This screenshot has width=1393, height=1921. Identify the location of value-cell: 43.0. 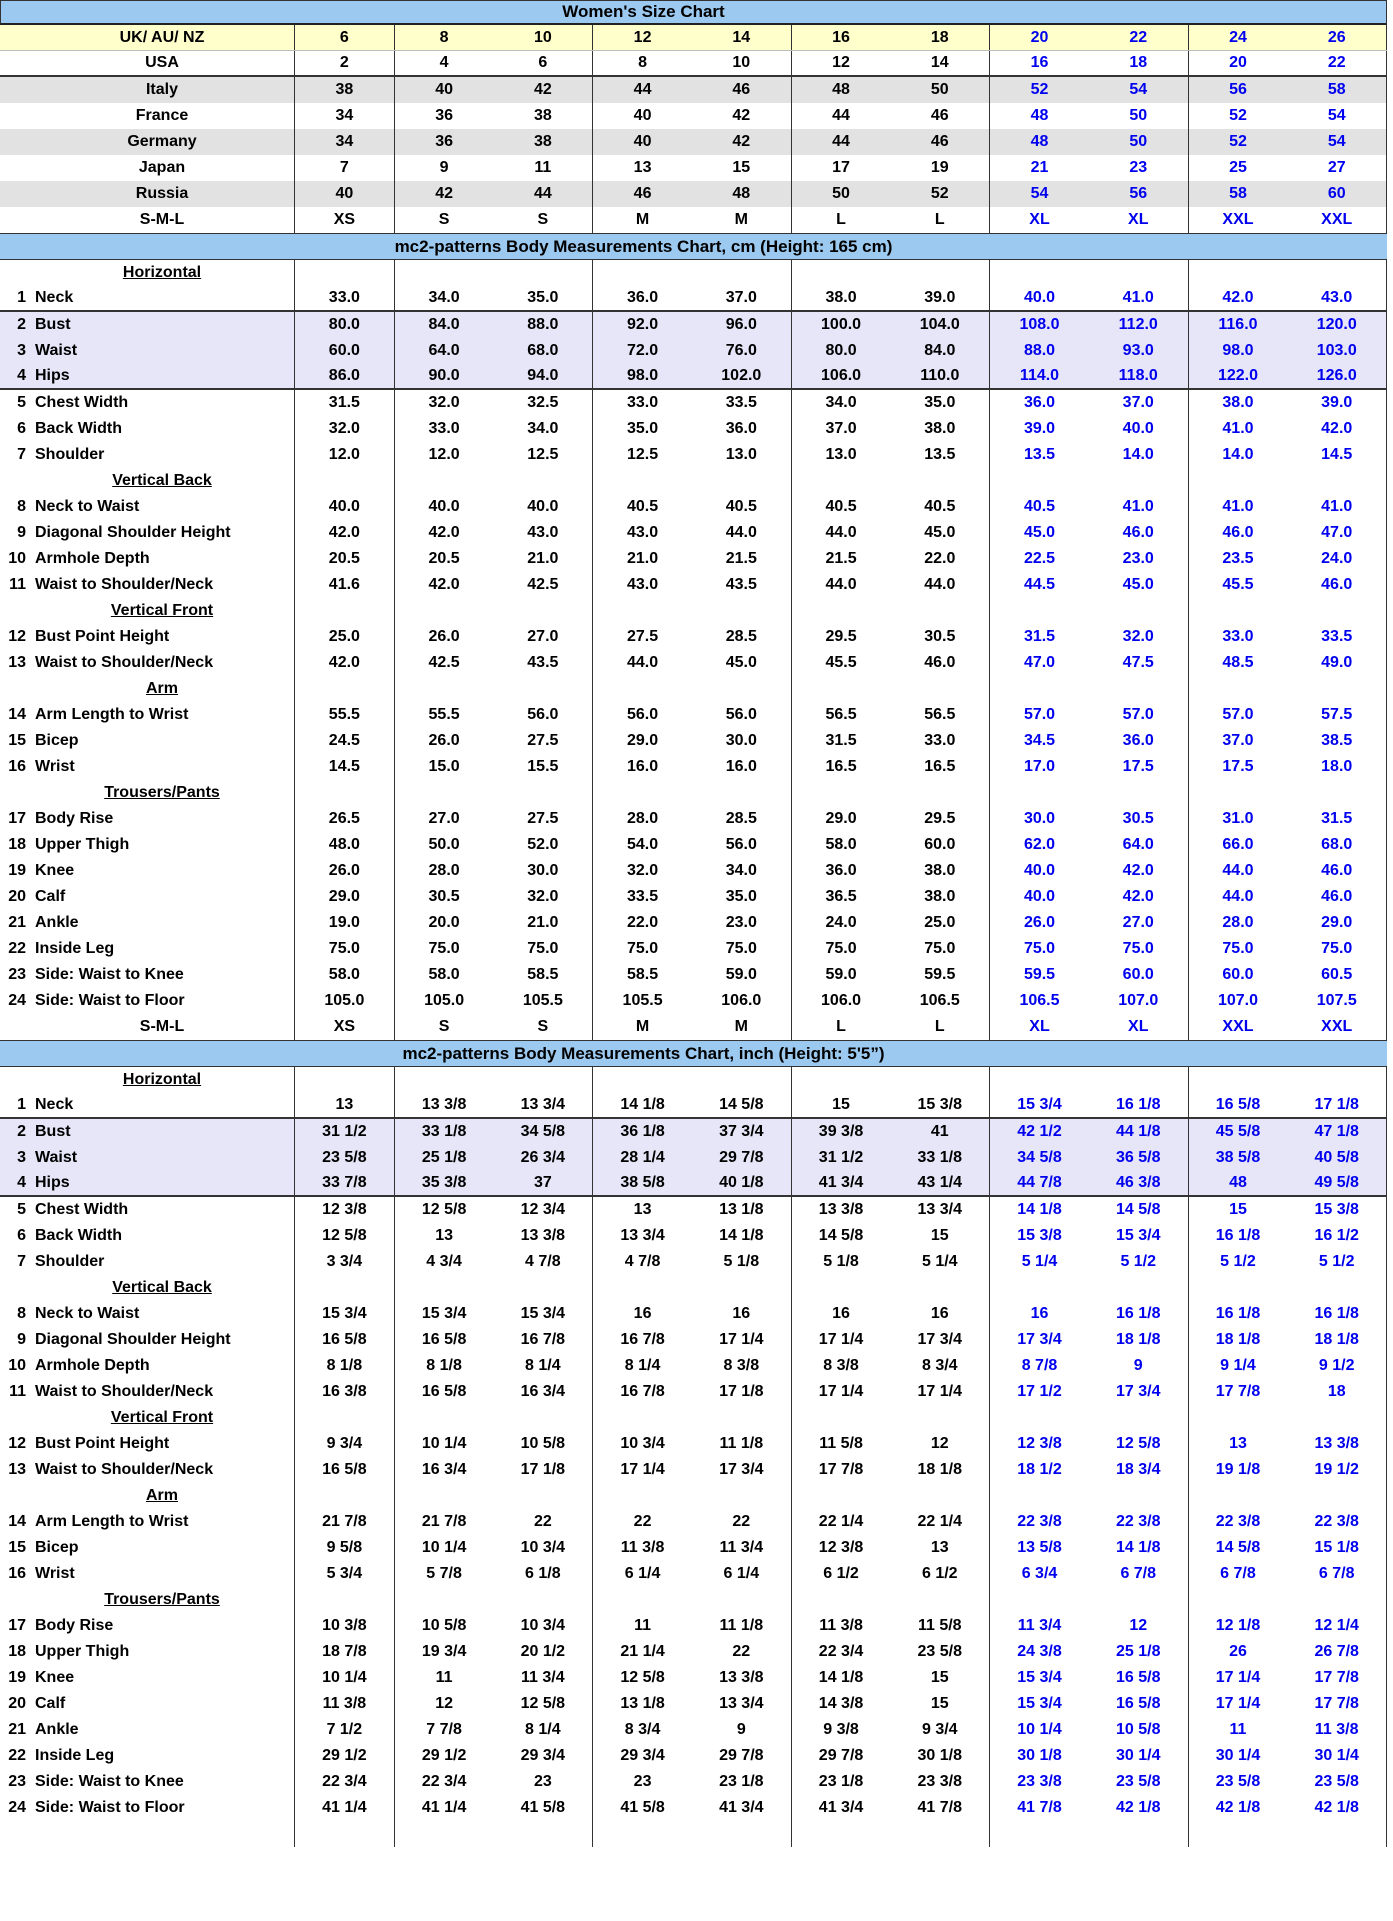
(543, 533).